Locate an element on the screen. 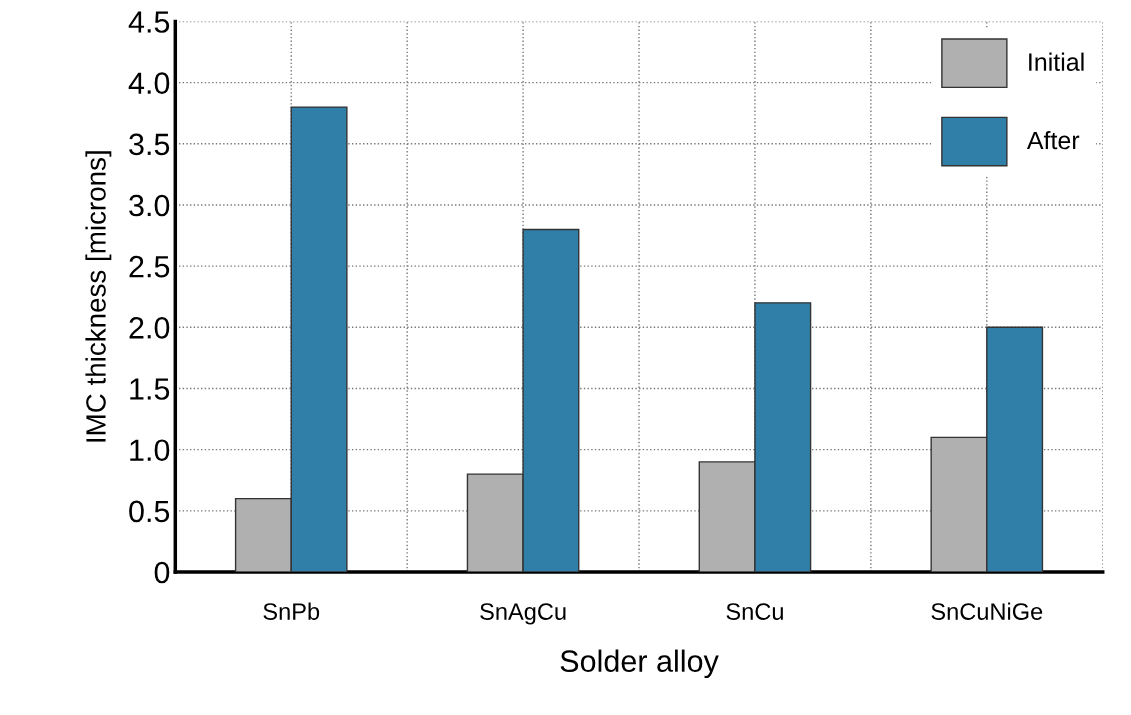 Image resolution: width=1131 pixels, height=715 pixels. y-tick-label: 1.5 is located at coordinates (150, 389).